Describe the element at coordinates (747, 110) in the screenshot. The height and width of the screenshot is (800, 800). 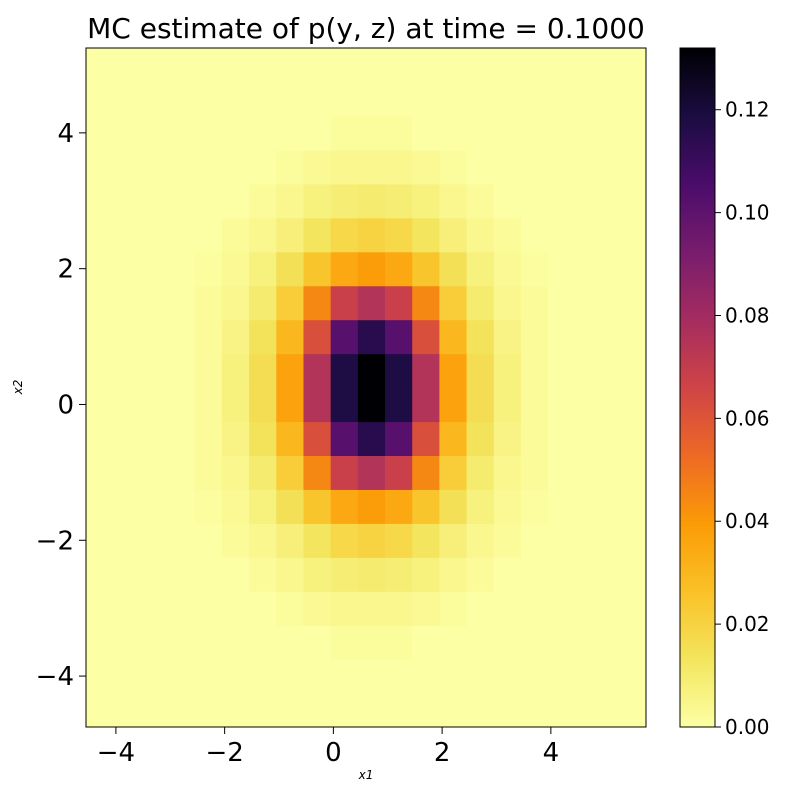
I see `colorbar-tick-label: 0.12` at that location.